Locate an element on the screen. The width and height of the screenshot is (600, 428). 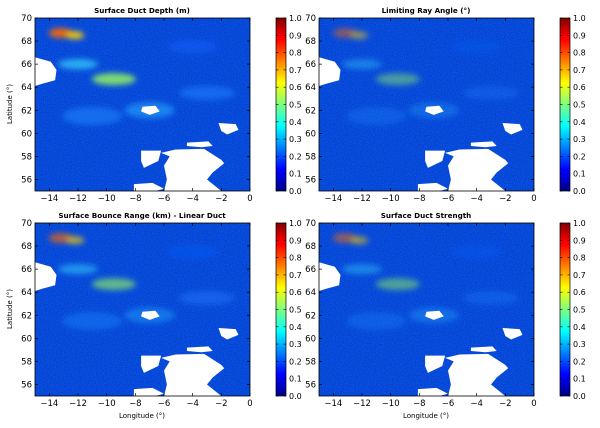
panel-title: Surface Bounce Range (km) - Linear Duct is located at coordinates (142, 215).